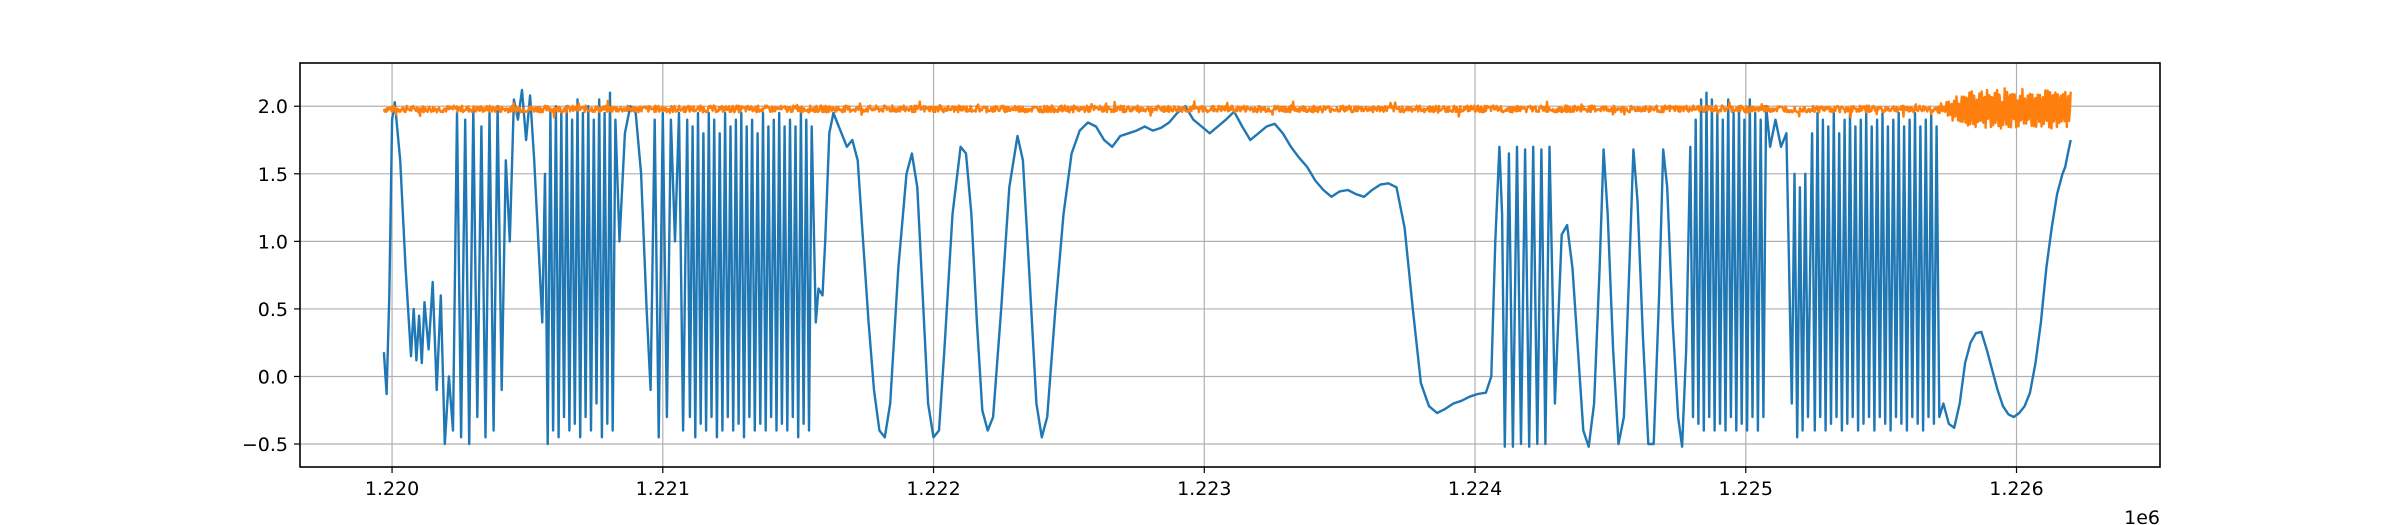 The width and height of the screenshot is (2400, 525). What do you see at coordinates (663, 489) in the screenshot?
I see `x-tick-label: 1.221` at bounding box center [663, 489].